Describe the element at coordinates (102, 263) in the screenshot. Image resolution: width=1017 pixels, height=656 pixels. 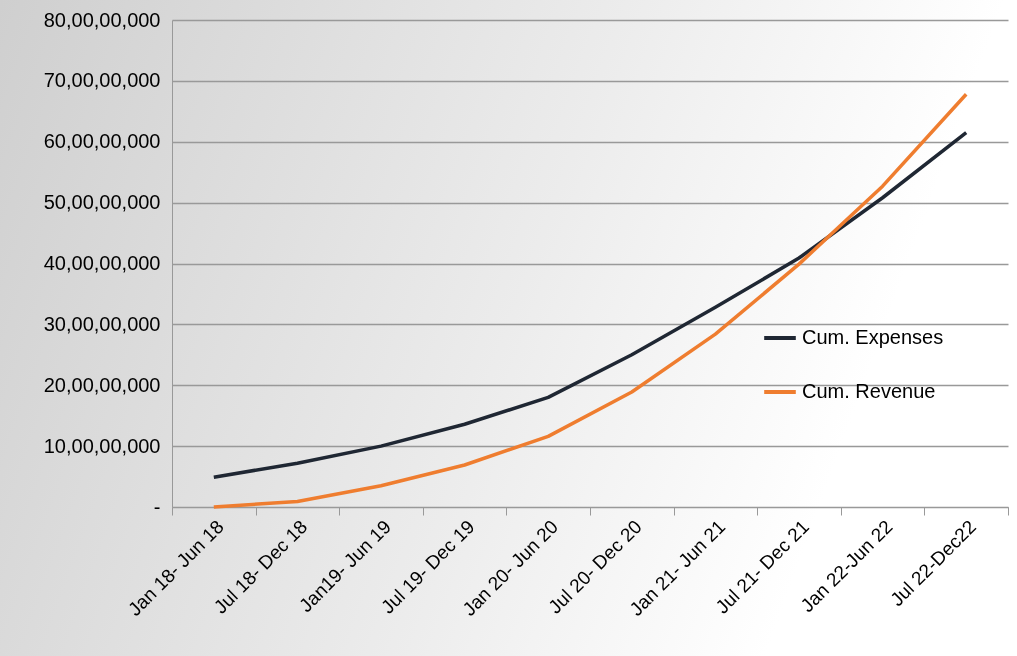
I see `y-tick-label: 40,00,00,000` at that location.